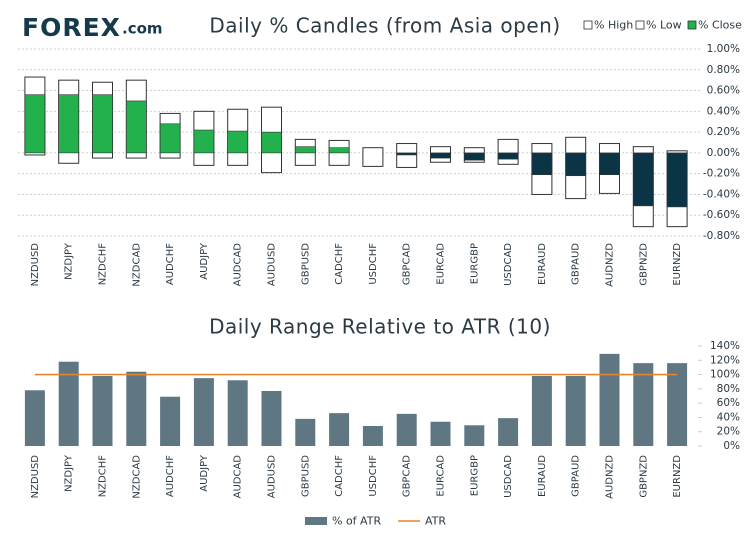 The width and height of the screenshot is (750, 535). I want to click on y-tick-label: 100%, so click(725, 375).